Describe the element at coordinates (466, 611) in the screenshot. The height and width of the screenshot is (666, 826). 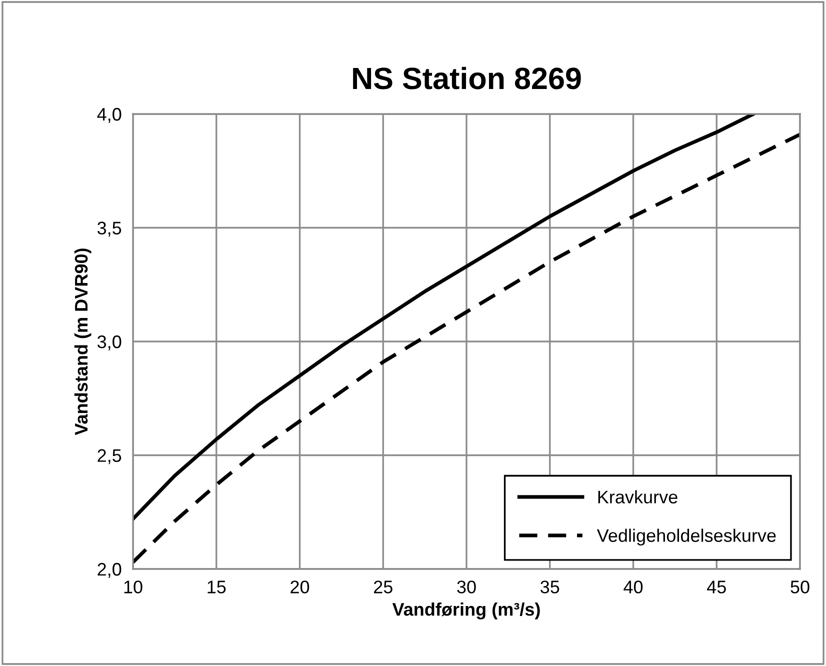
I see `x-axis-title: Vandføring (m³/s)` at that location.